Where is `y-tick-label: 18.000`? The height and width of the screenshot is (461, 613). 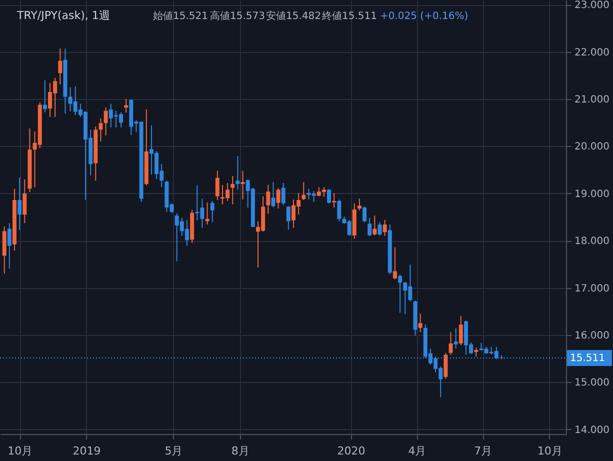
y-tick-label: 18.000 is located at coordinates (592, 242).